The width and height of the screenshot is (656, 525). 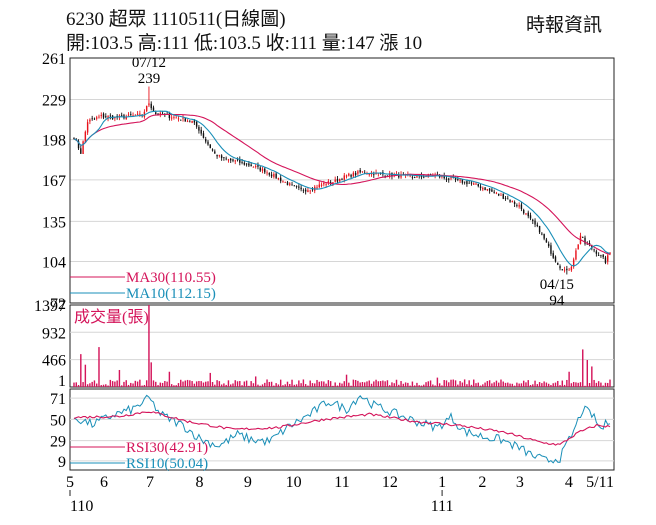 What do you see at coordinates (167, 448) in the screenshot?
I see `legend-label: RSI30(42.91)` at bounding box center [167, 448].